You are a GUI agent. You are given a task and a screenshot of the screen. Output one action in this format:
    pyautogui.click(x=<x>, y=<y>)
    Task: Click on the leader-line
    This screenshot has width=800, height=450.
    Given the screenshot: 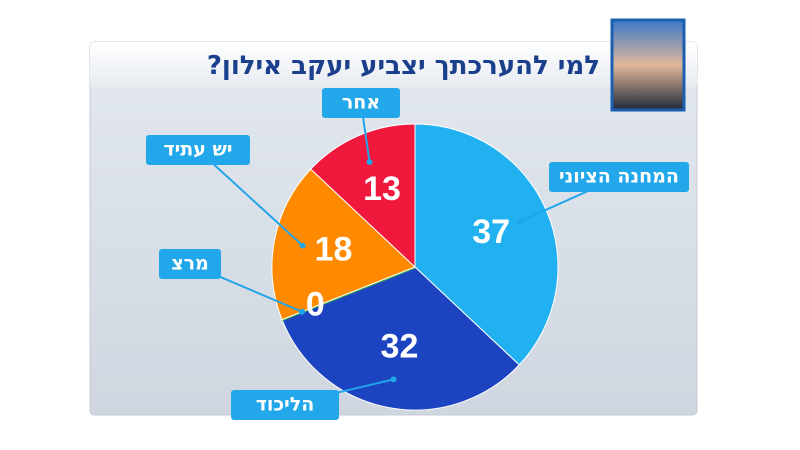 What is the action you would take?
    pyautogui.click(x=250, y=198)
    